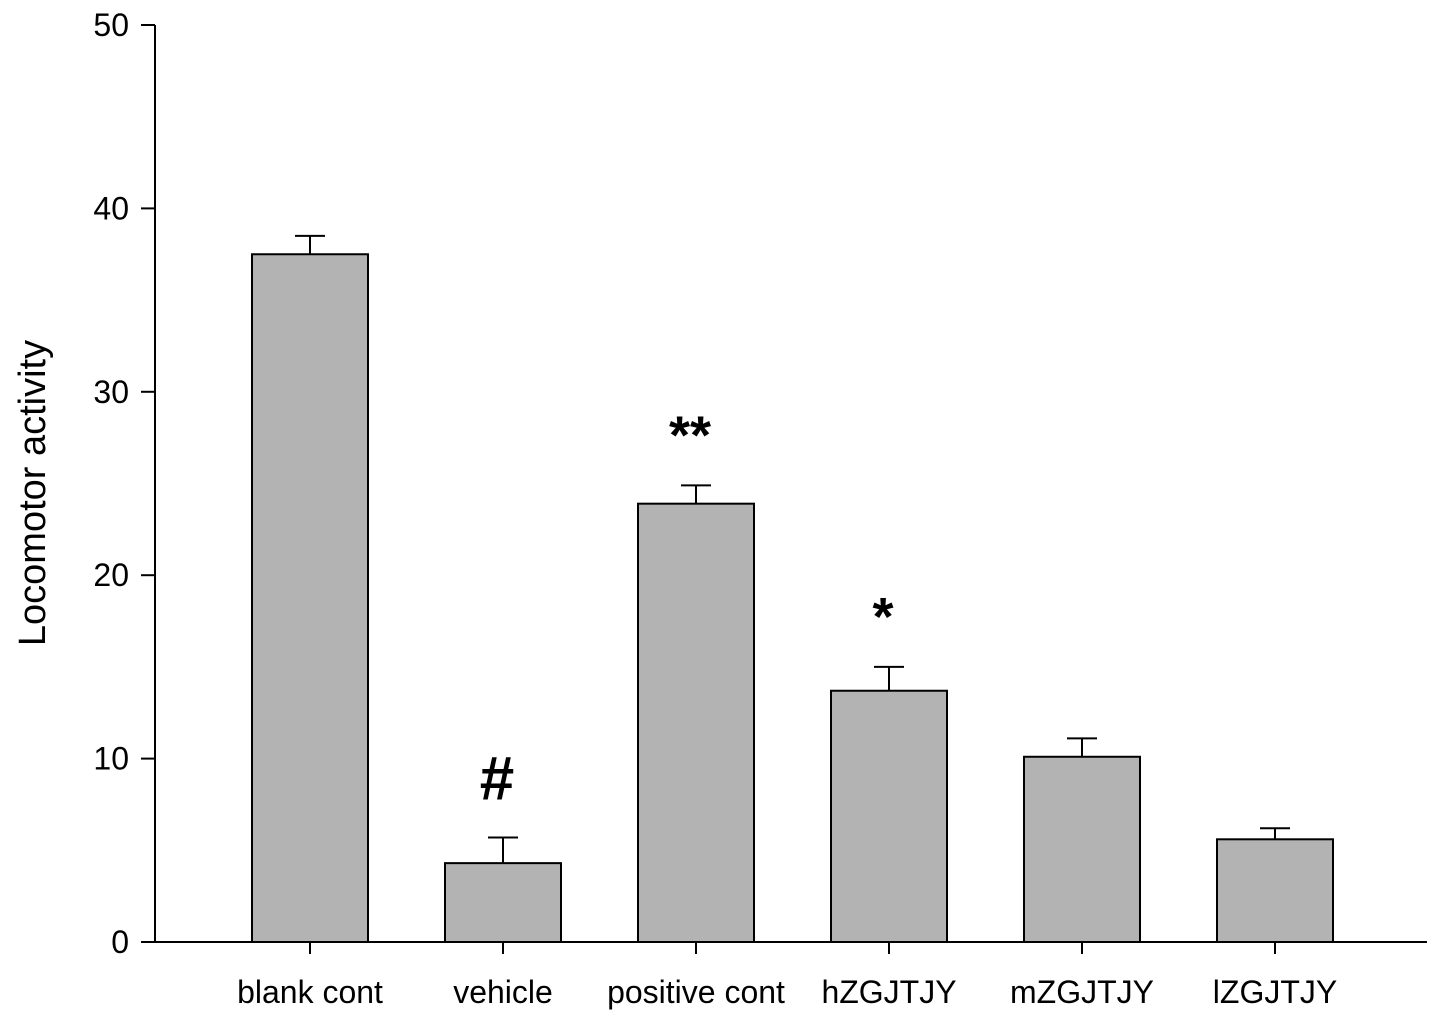 The height and width of the screenshot is (1023, 1441). Describe the element at coordinates (888, 992) in the screenshot. I see `x-tick-label: hZGJTJY` at that location.